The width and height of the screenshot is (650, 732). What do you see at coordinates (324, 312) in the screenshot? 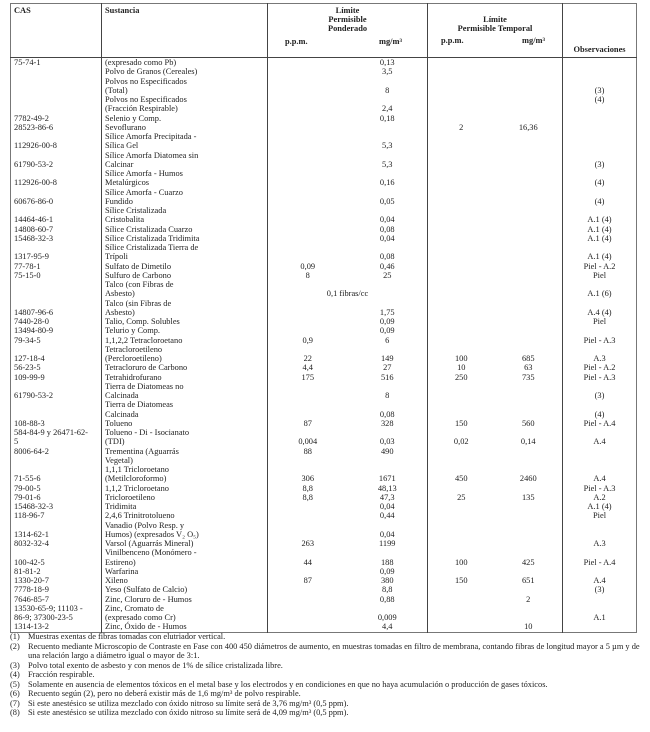
I see `table-row: 14807-96-6 Asbesto) 1,75 A.4 (4)` at bounding box center [324, 312].